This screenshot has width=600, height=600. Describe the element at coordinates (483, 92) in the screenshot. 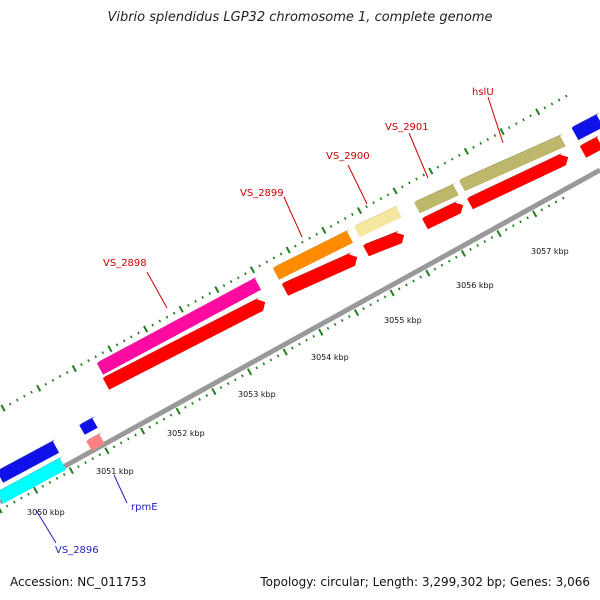

I see `gene-label-hslU: hslU` at that location.